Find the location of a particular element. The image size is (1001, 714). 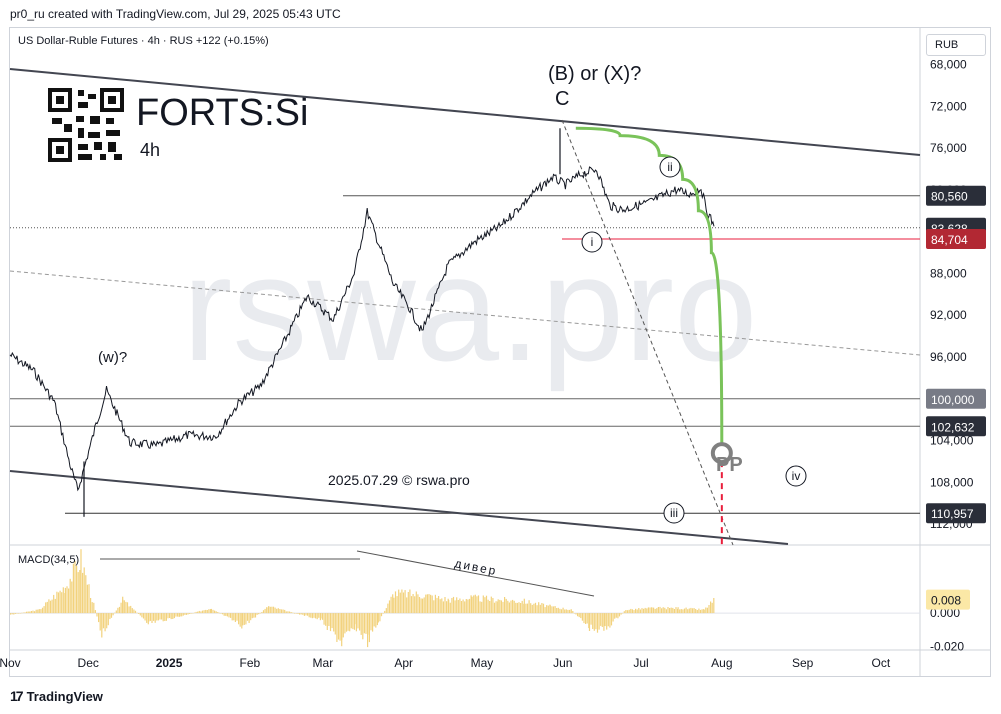

tradingview-brand: 17 TradingView is located at coordinates (56, 696).